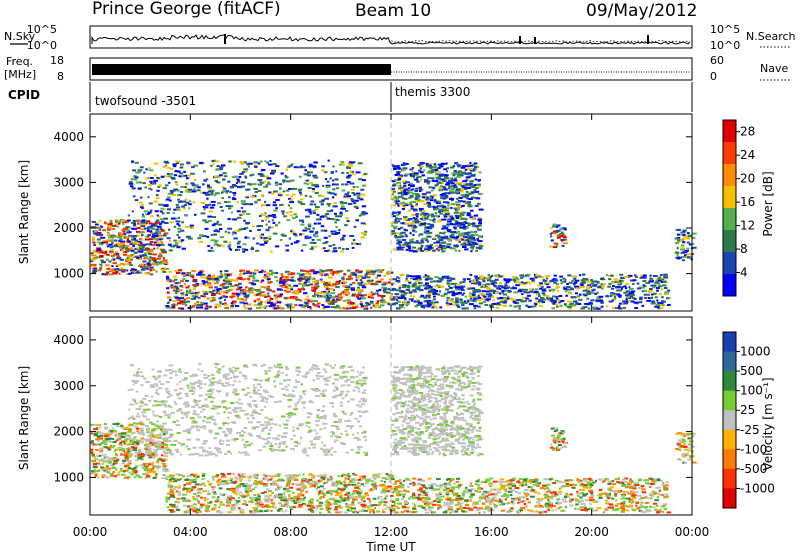 This screenshot has width=800, height=554. Describe the element at coordinates (729, 175) in the screenshot. I see `colorbar-segment` at that location.